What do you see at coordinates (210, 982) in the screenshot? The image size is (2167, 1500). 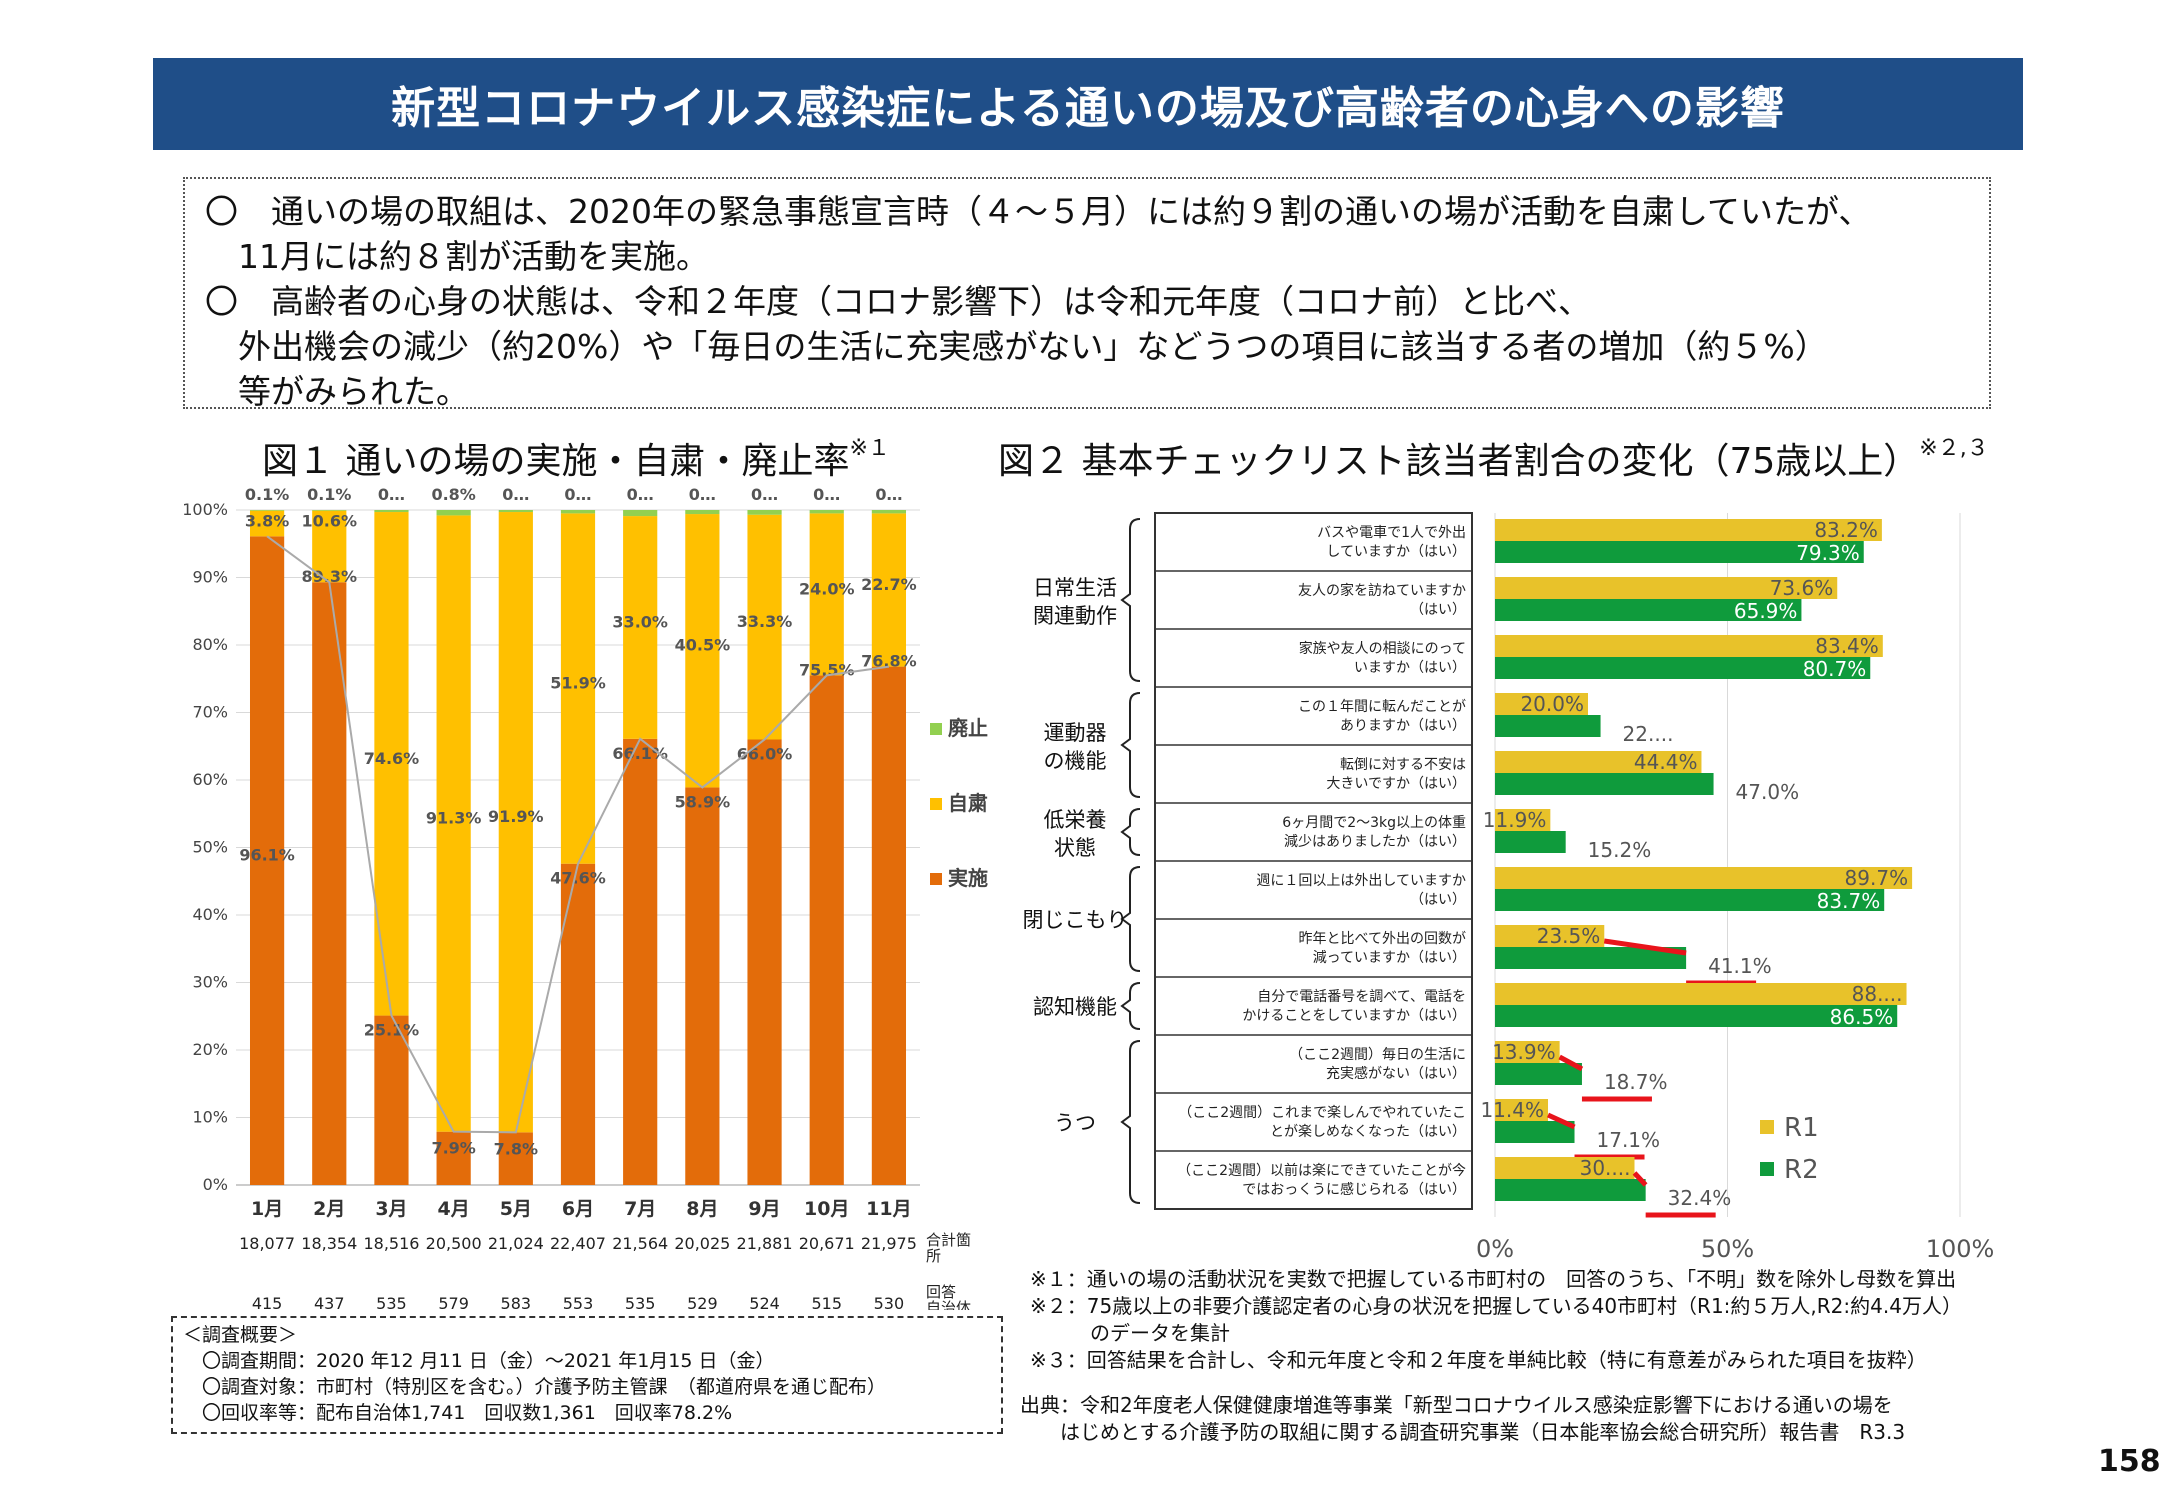 I see `y-tick-label: 30%` at bounding box center [210, 982].